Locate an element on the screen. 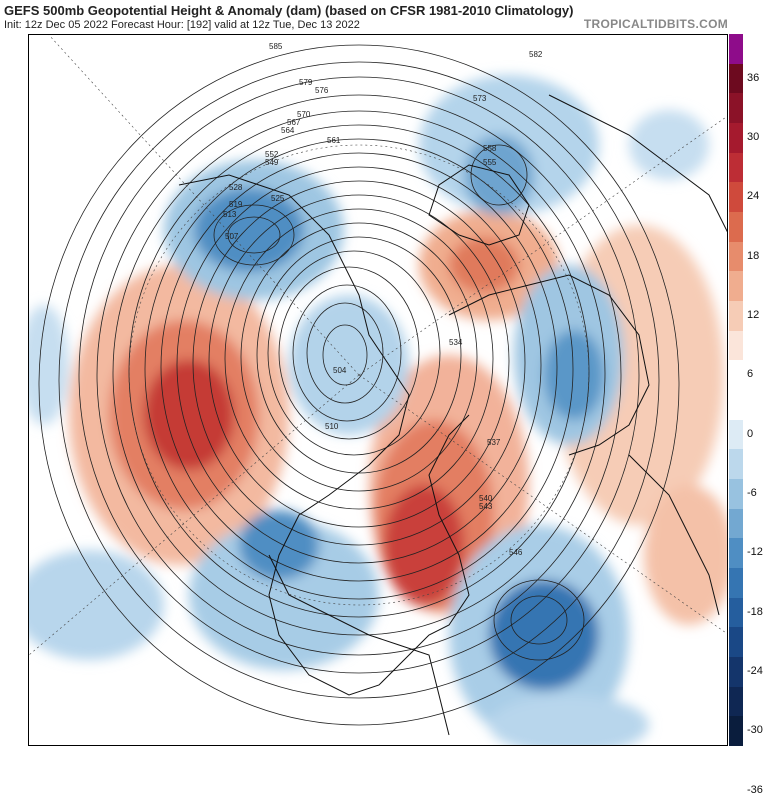  contour-label: 525 is located at coordinates (278, 198).